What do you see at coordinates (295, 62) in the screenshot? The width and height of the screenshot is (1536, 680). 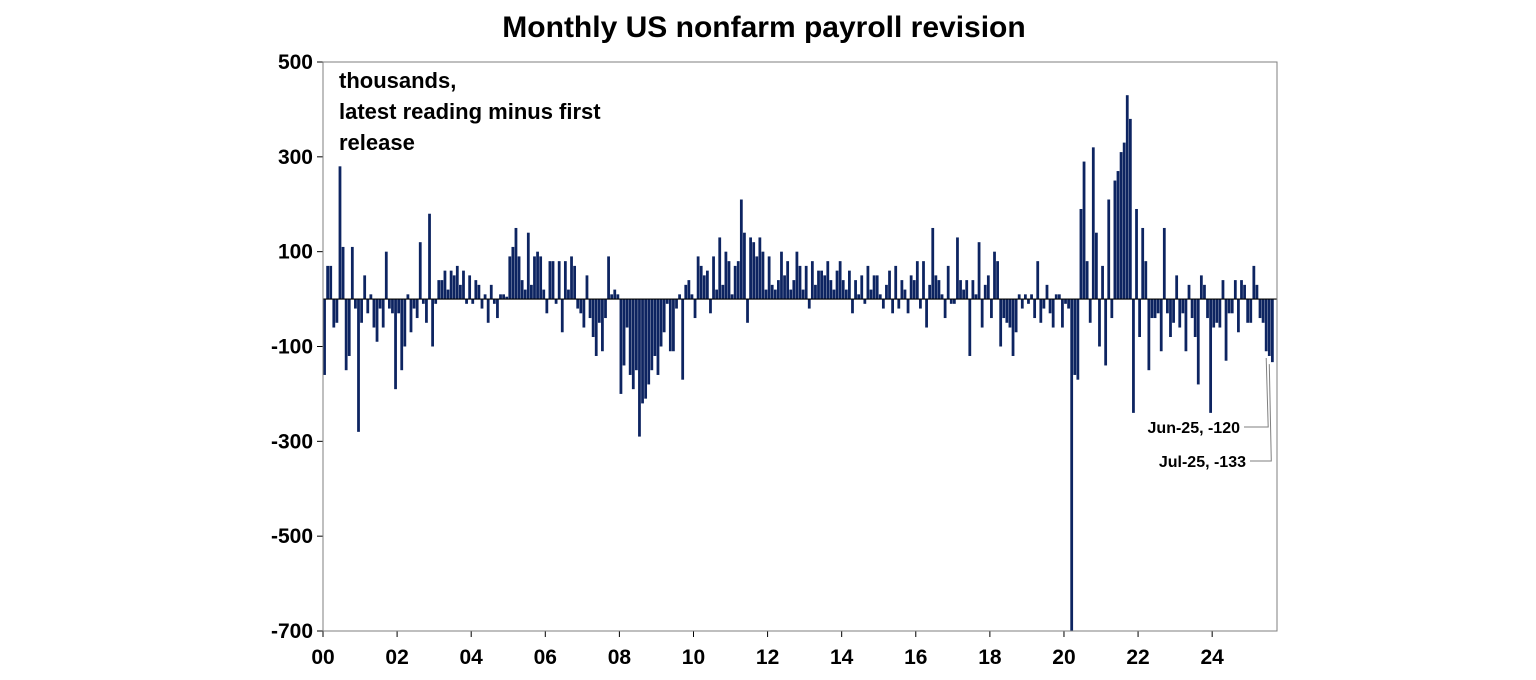 I see `y-tick-label: 500` at bounding box center [295, 62].